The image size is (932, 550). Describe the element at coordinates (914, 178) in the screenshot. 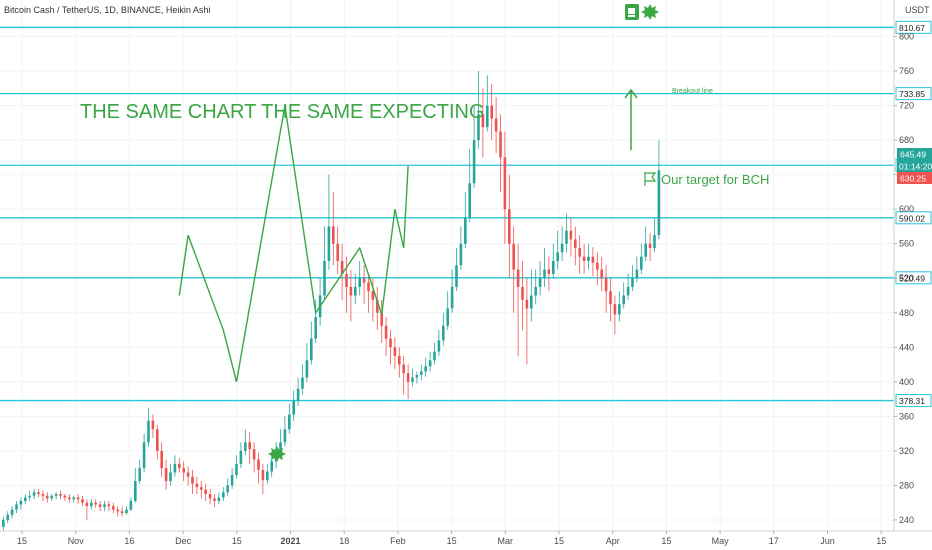

I see `close-price-badge` at that location.